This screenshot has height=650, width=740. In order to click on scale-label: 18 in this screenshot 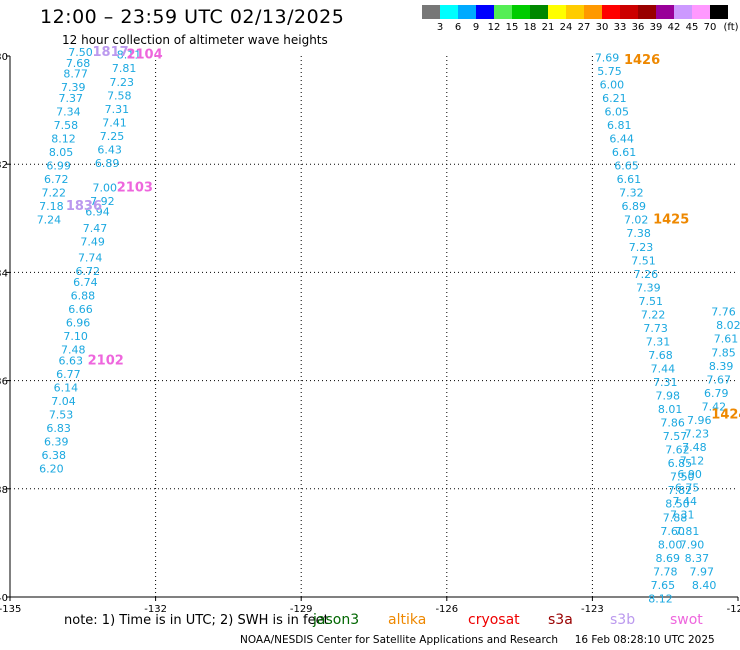, I will do `click(530, 27)`.